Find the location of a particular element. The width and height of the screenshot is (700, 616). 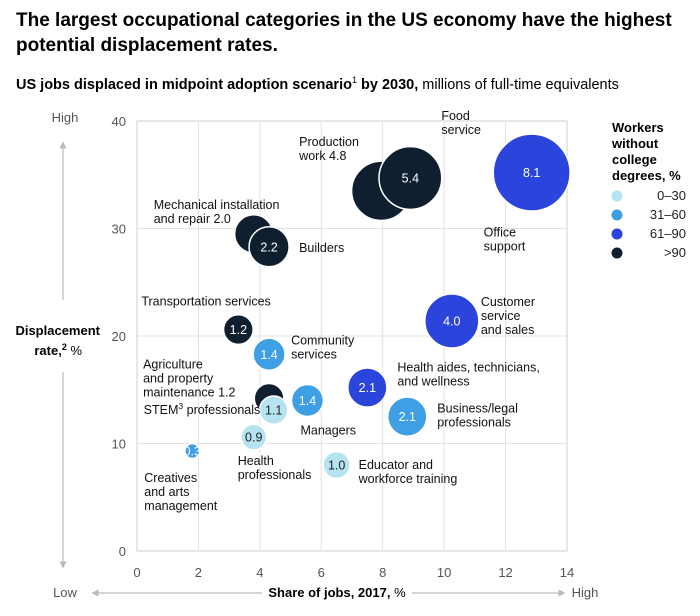

bubble-label-line: Mechanical installation is located at coordinates (217, 205).